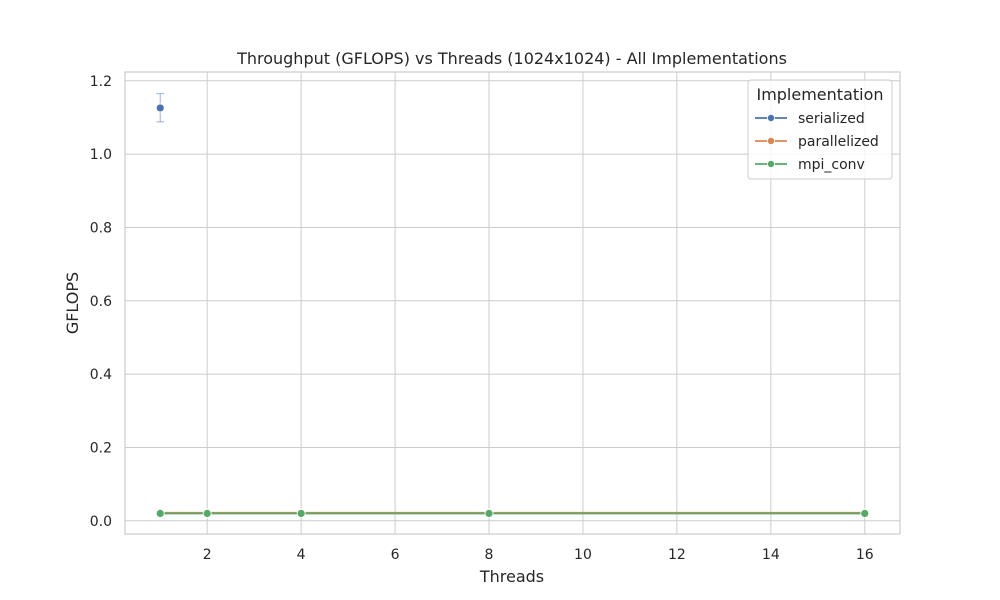 The height and width of the screenshot is (600, 1000). Describe the element at coordinates (831, 165) in the screenshot. I see `legend-label: mpi_conv` at that location.